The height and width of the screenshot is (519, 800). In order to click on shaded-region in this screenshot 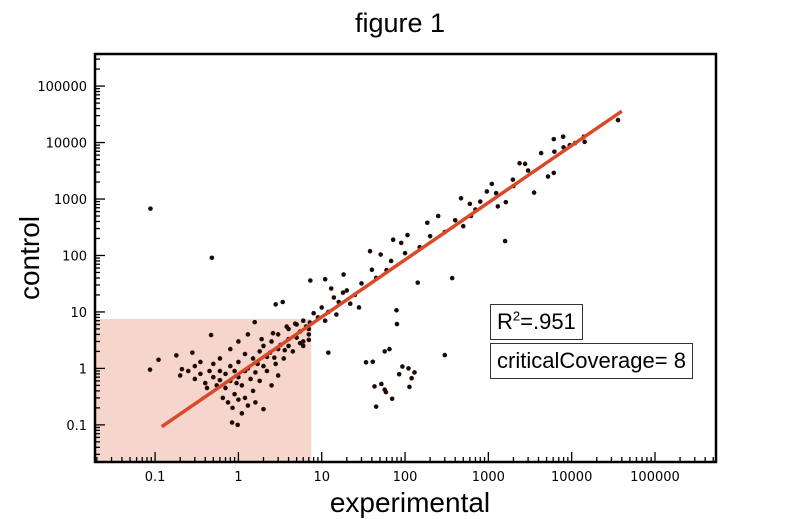, I will do `click(203, 390)`.